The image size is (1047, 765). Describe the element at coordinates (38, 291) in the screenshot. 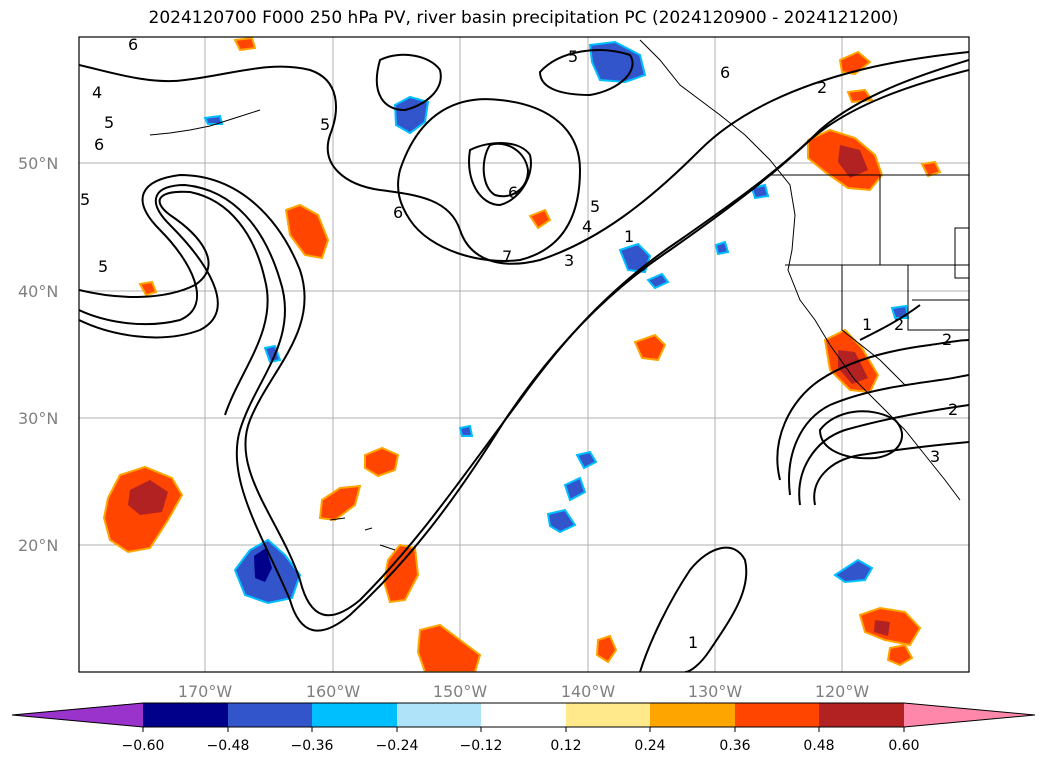

I see `lat-label: 40°N` at that location.